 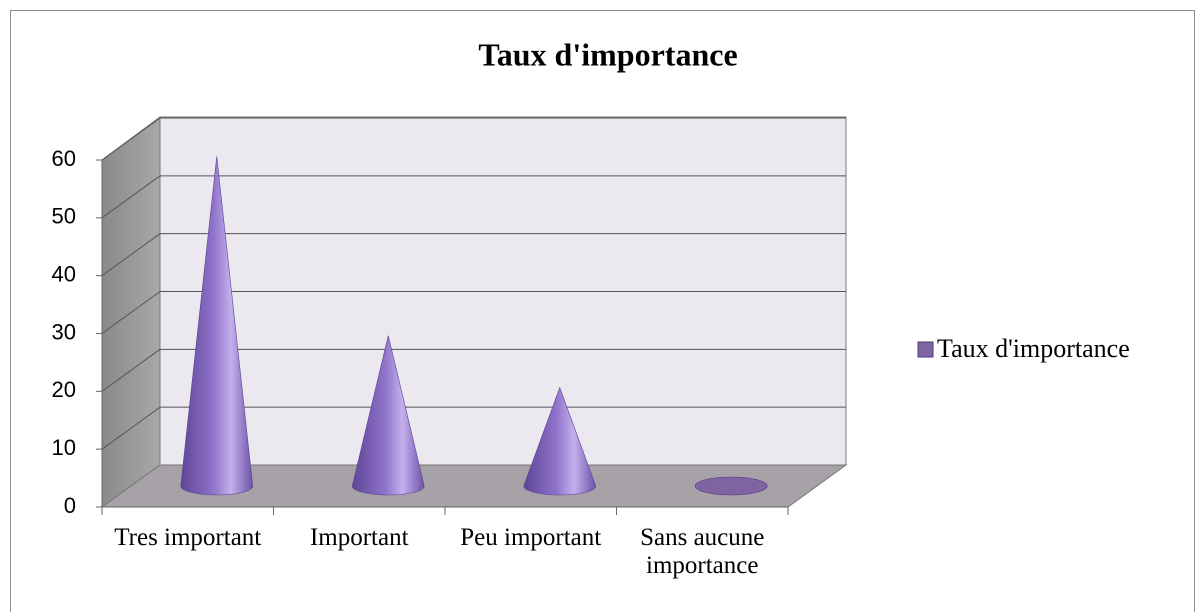 What do you see at coordinates (64, 216) in the screenshot?
I see `y-tick-label: 50` at bounding box center [64, 216].